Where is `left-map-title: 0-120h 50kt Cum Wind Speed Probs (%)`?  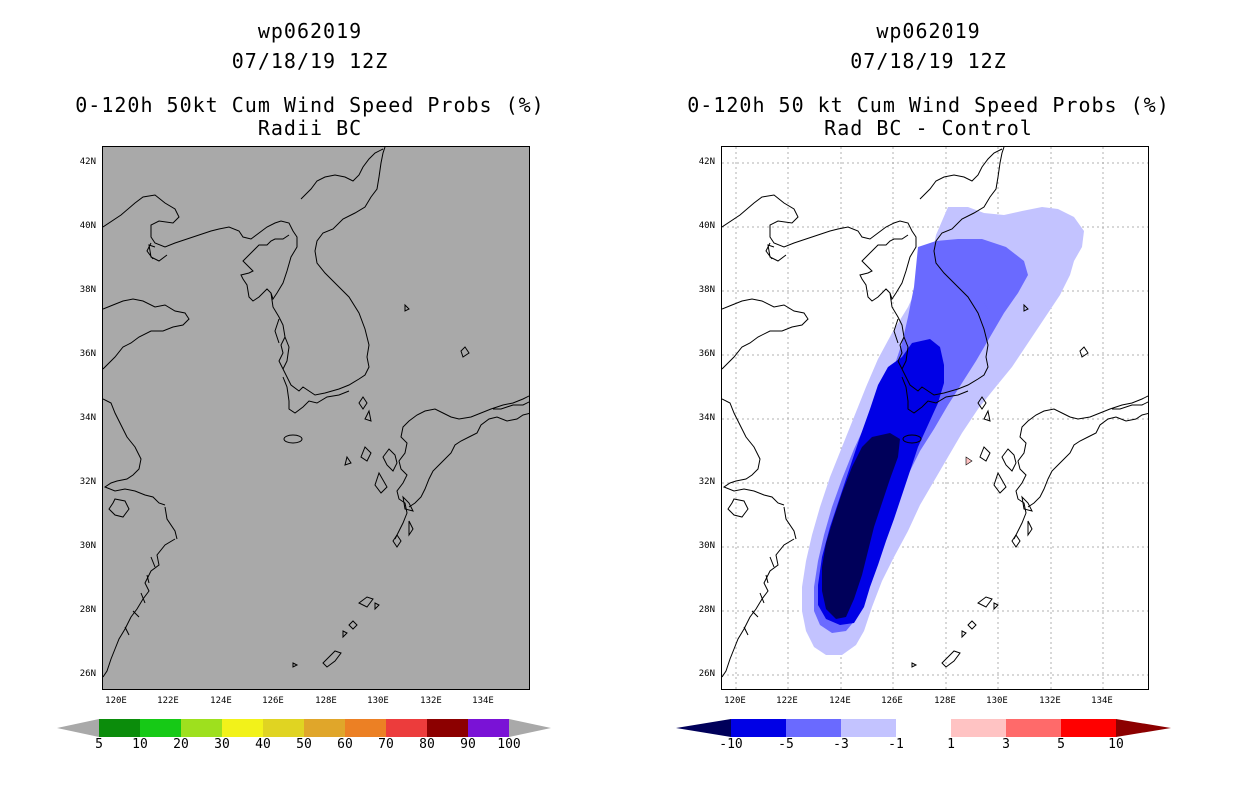
left-map-title: 0-120h 50kt Cum Wind Speed Probs (%) is located at coordinates (310, 105).